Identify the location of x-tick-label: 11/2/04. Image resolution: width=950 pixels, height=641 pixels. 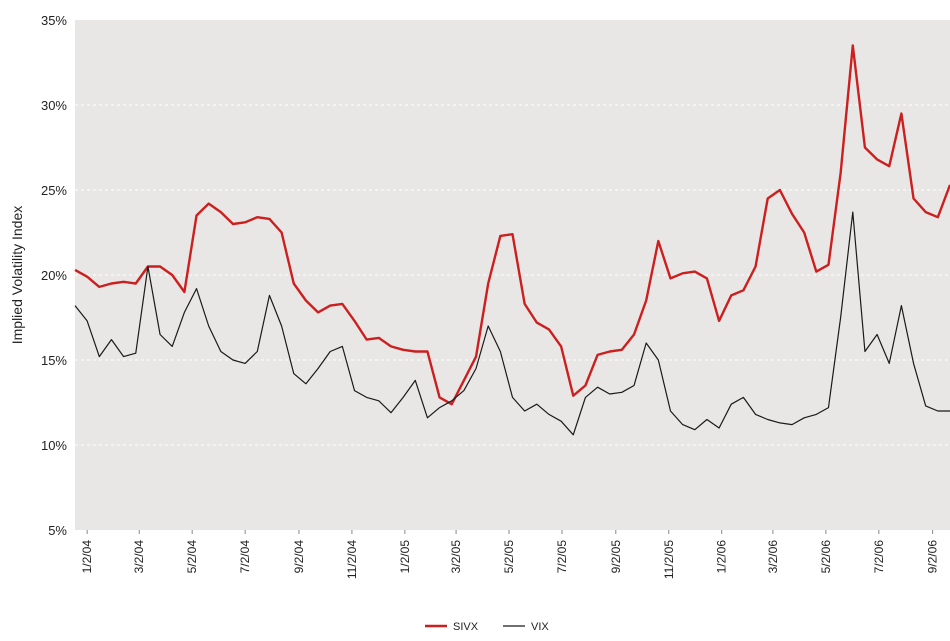
(352, 559).